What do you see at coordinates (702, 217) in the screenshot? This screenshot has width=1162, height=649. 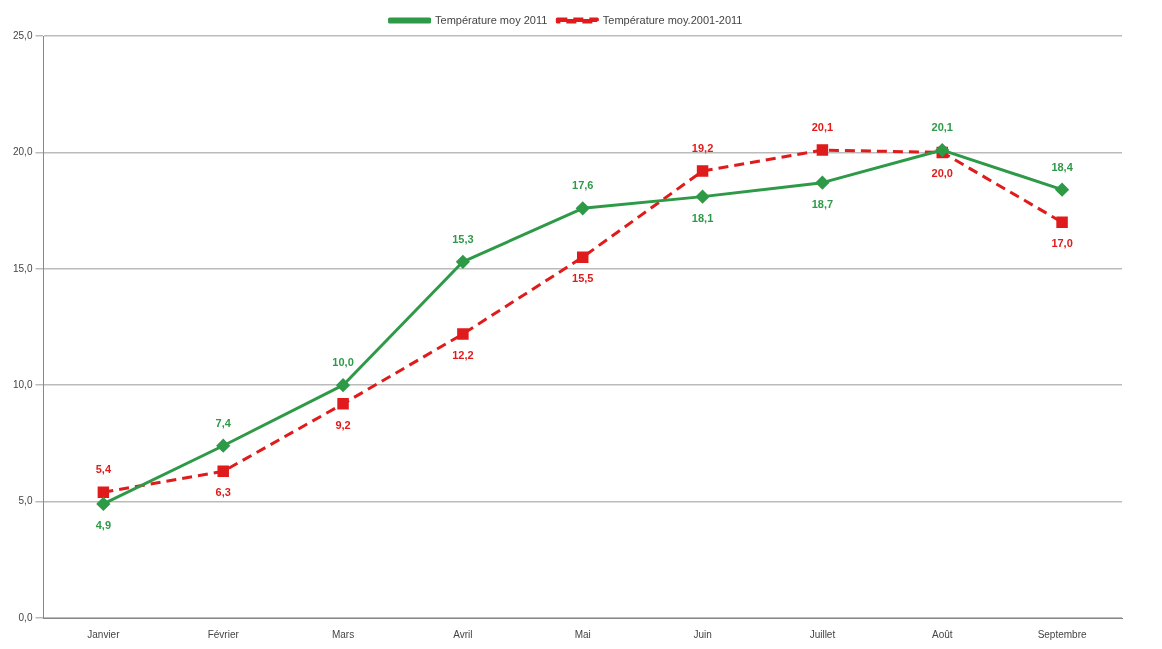 I see `data-label: 18,1` at bounding box center [702, 217].